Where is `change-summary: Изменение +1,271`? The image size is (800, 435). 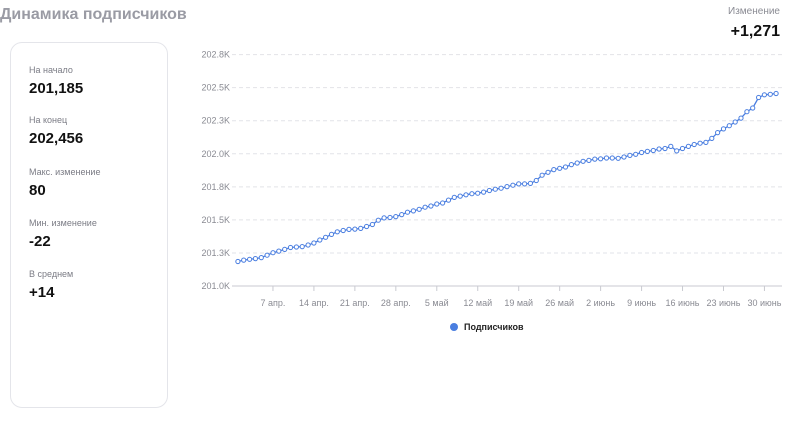 change-summary: Изменение +1,271 is located at coordinates (754, 23).